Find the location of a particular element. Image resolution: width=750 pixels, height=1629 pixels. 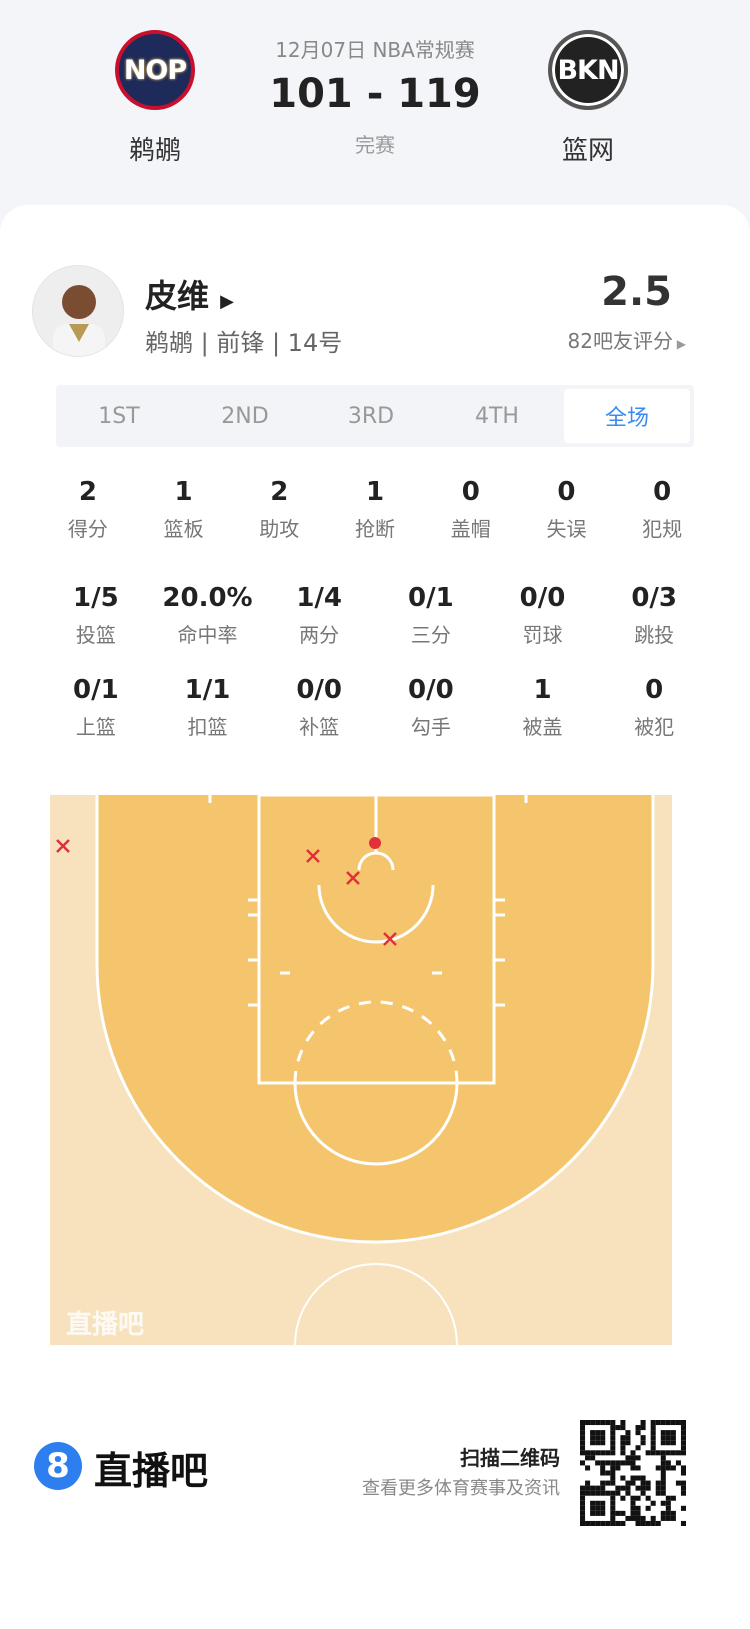

player-name: 皮维 ▶ is located at coordinates (189, 296).